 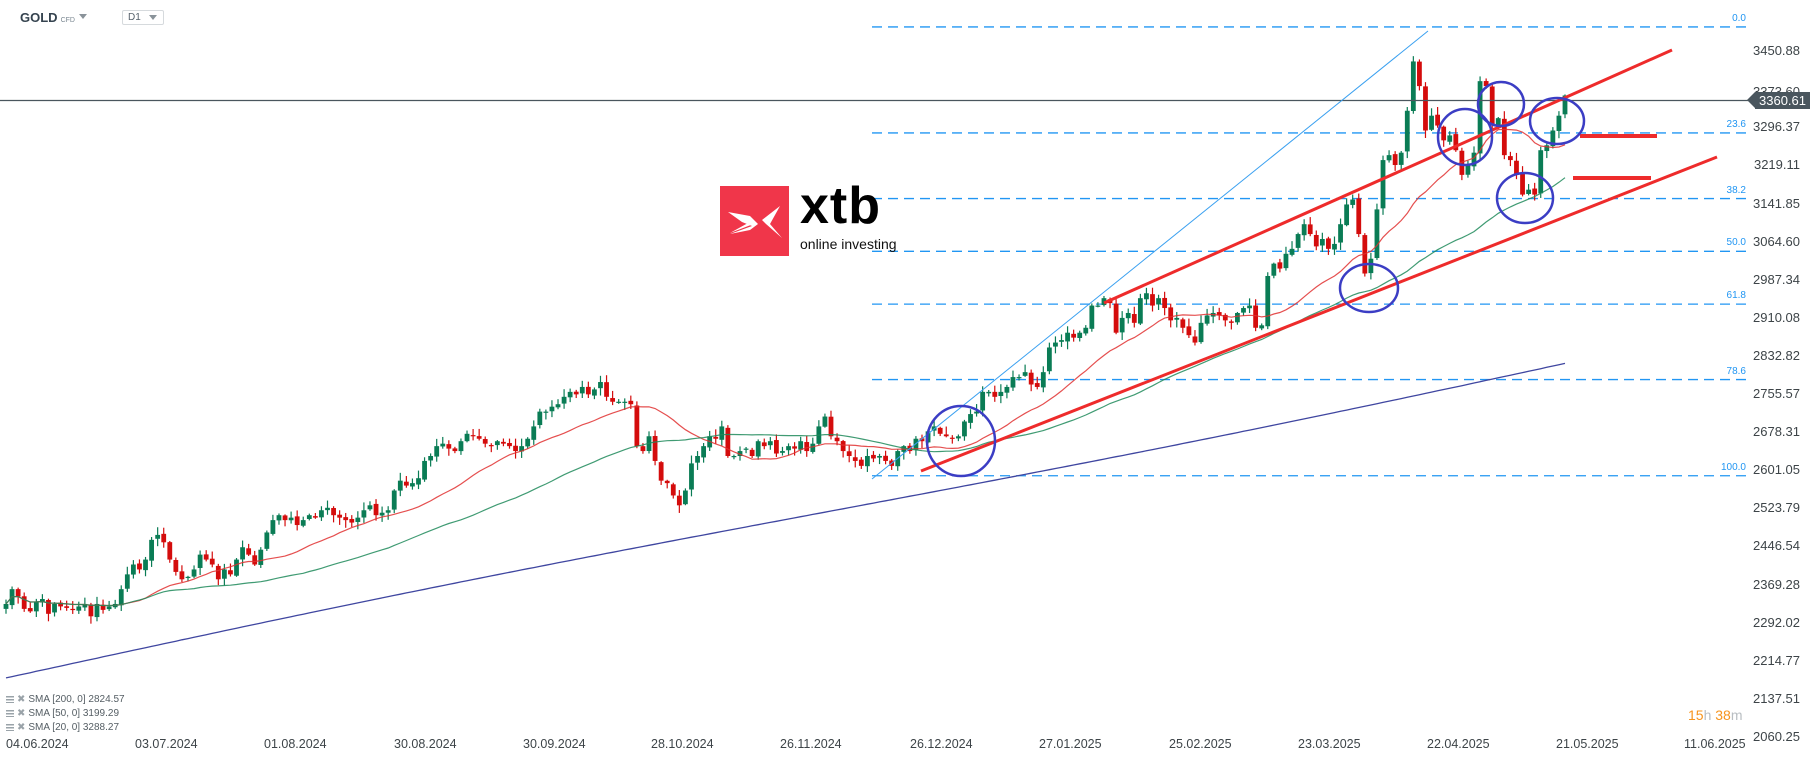 What do you see at coordinates (143, 17) in the screenshot?
I see `timeframe-select: D1` at bounding box center [143, 17].